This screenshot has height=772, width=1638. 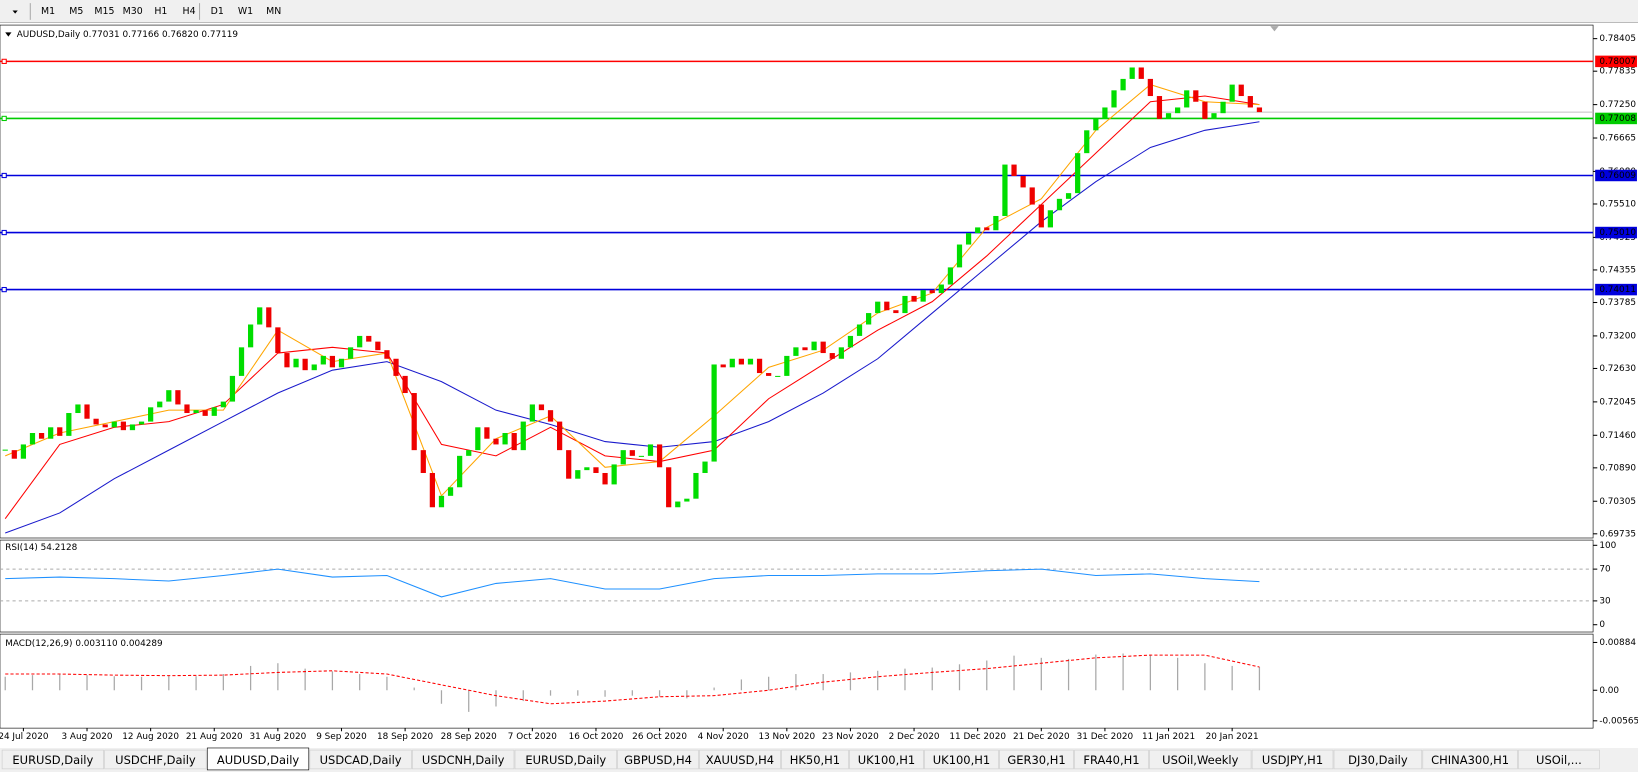 I want to click on tab-label: DJ30,Daily, so click(x=1378, y=760).